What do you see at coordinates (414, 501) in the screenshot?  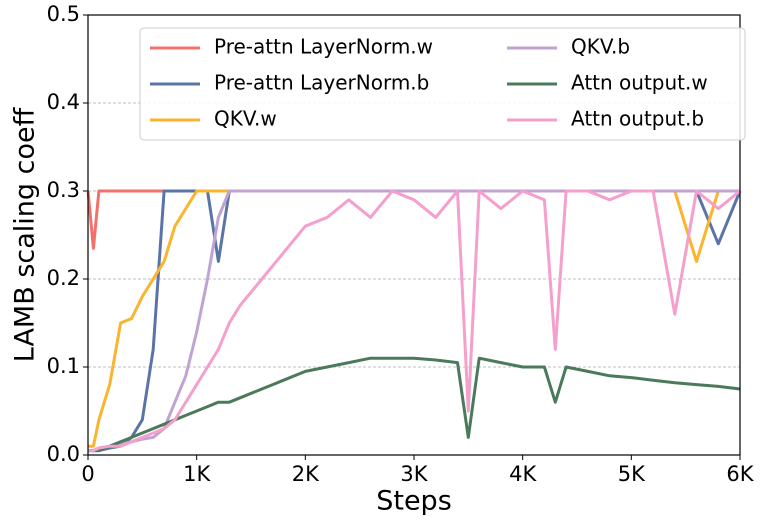 I see `x-axis-label: Steps` at bounding box center [414, 501].